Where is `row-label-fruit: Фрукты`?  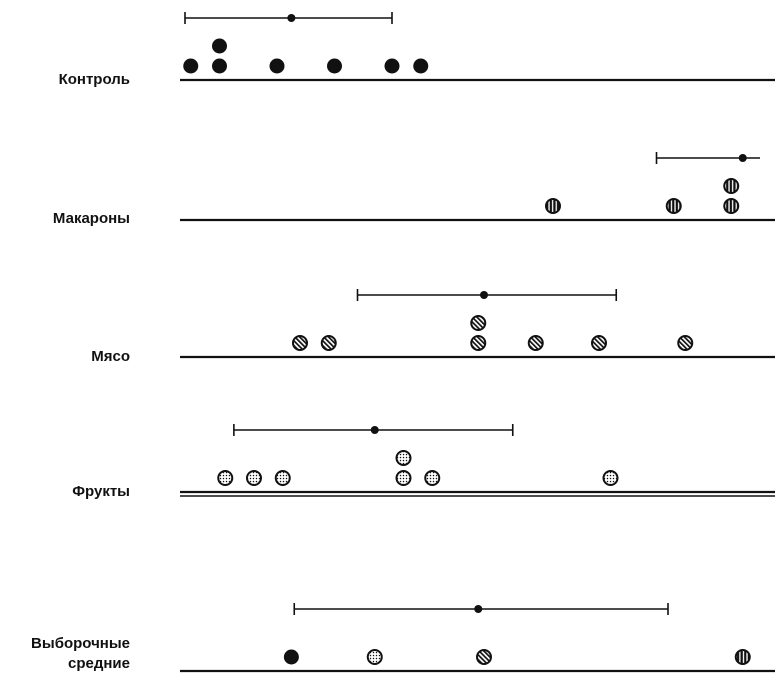 row-label-fruit: Фрукты is located at coordinates (101, 491).